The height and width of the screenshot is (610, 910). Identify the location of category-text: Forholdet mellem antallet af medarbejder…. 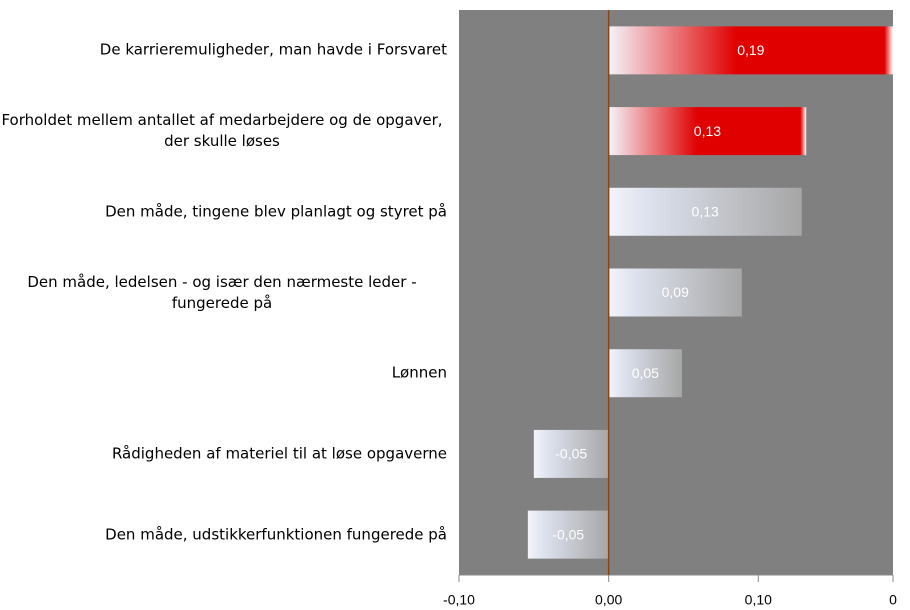
(222, 131).